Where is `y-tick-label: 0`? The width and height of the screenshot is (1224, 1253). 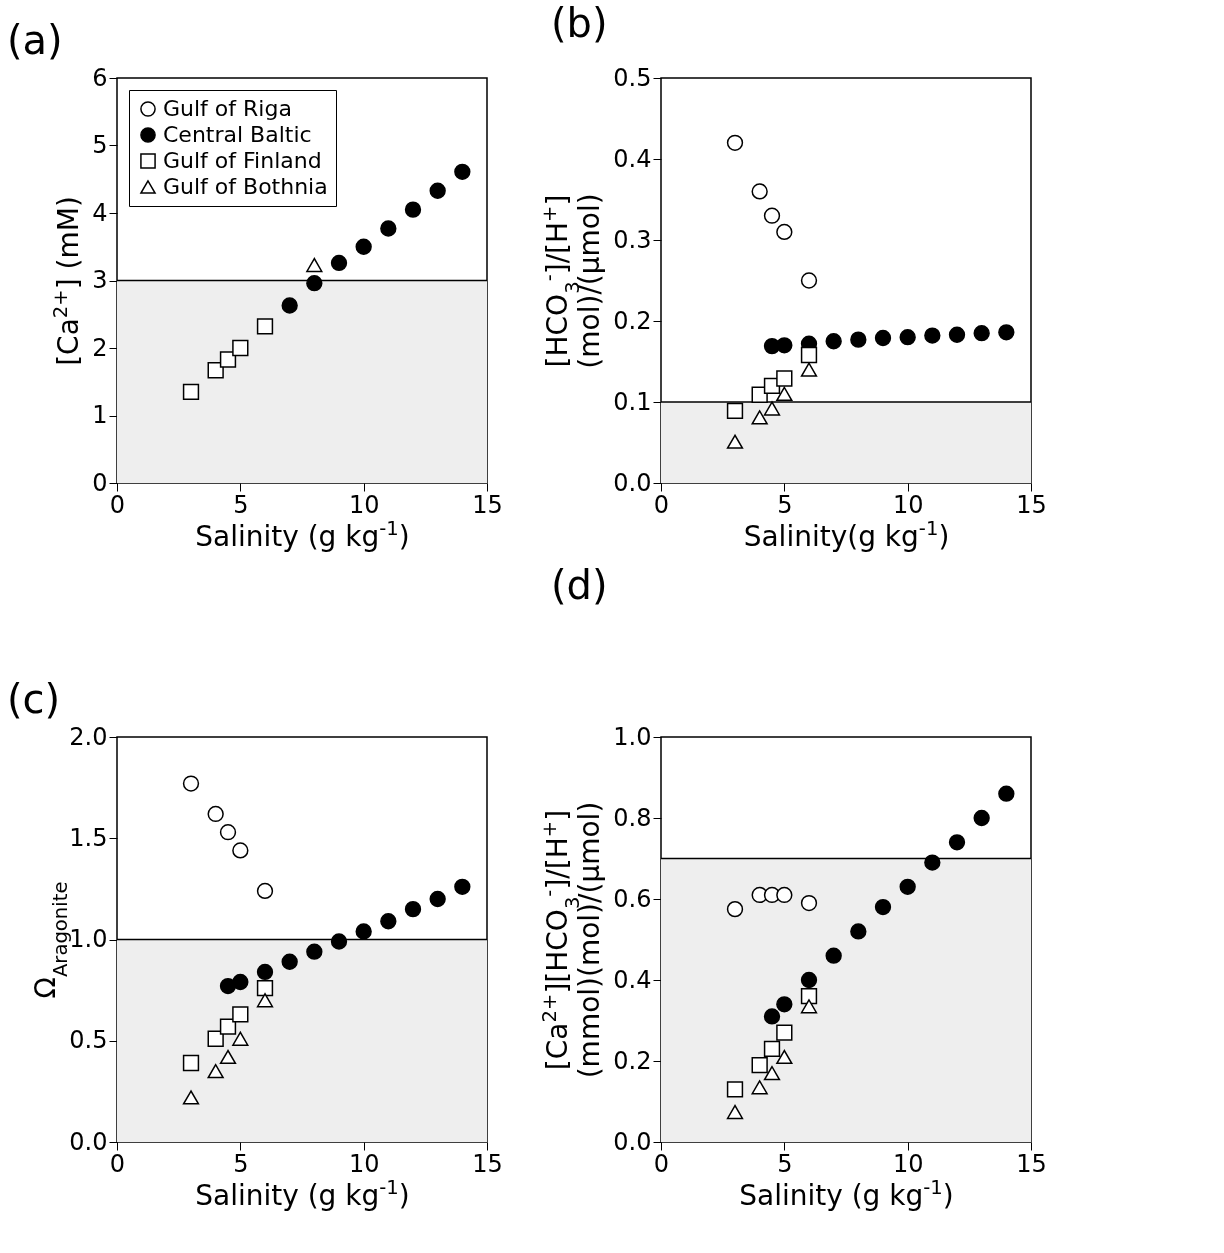 y-tick-label: 0 is located at coordinates (100, 482).